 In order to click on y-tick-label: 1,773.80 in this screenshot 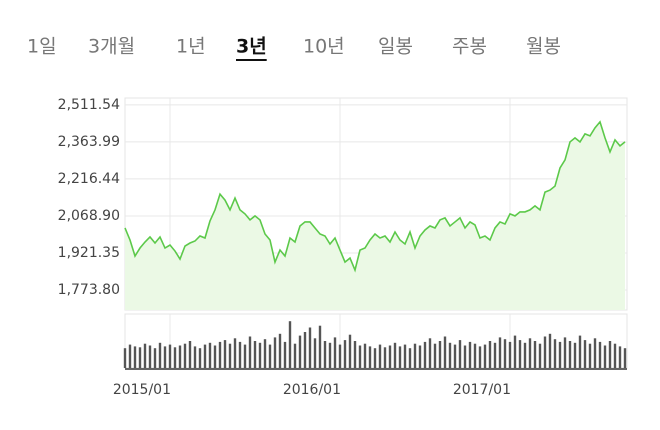, I will do `click(89, 290)`.